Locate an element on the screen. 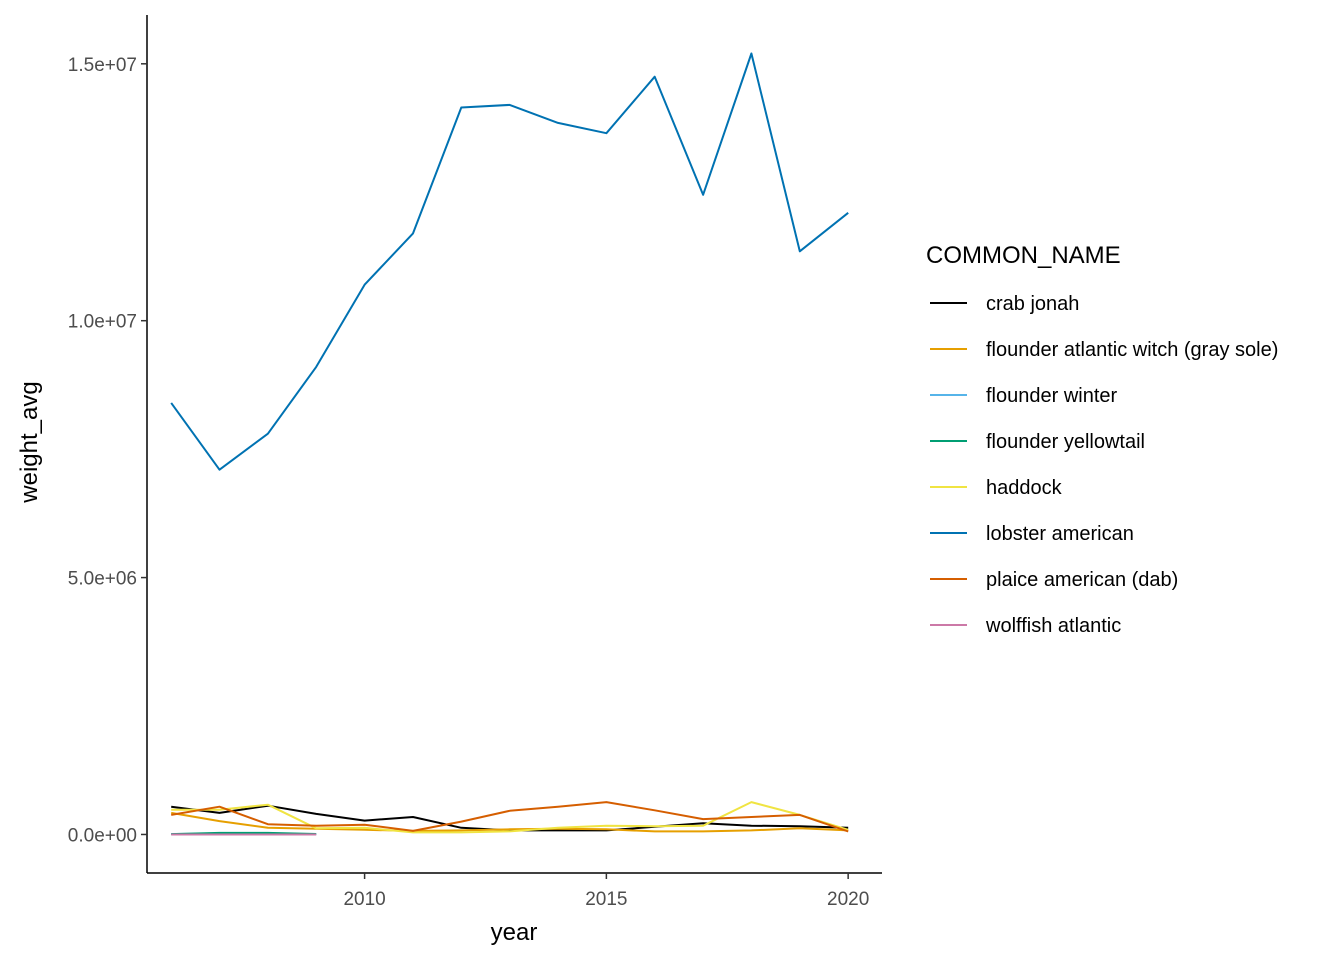 This screenshot has height=960, width=1344. legend-label-plaice-american-dab: plaice american (dab) is located at coordinates (1082, 580).